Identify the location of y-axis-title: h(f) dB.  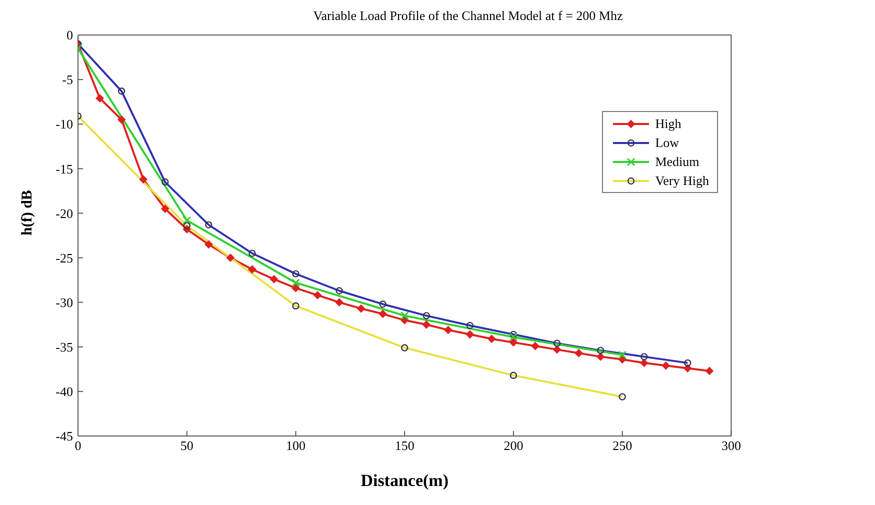
(27, 213).